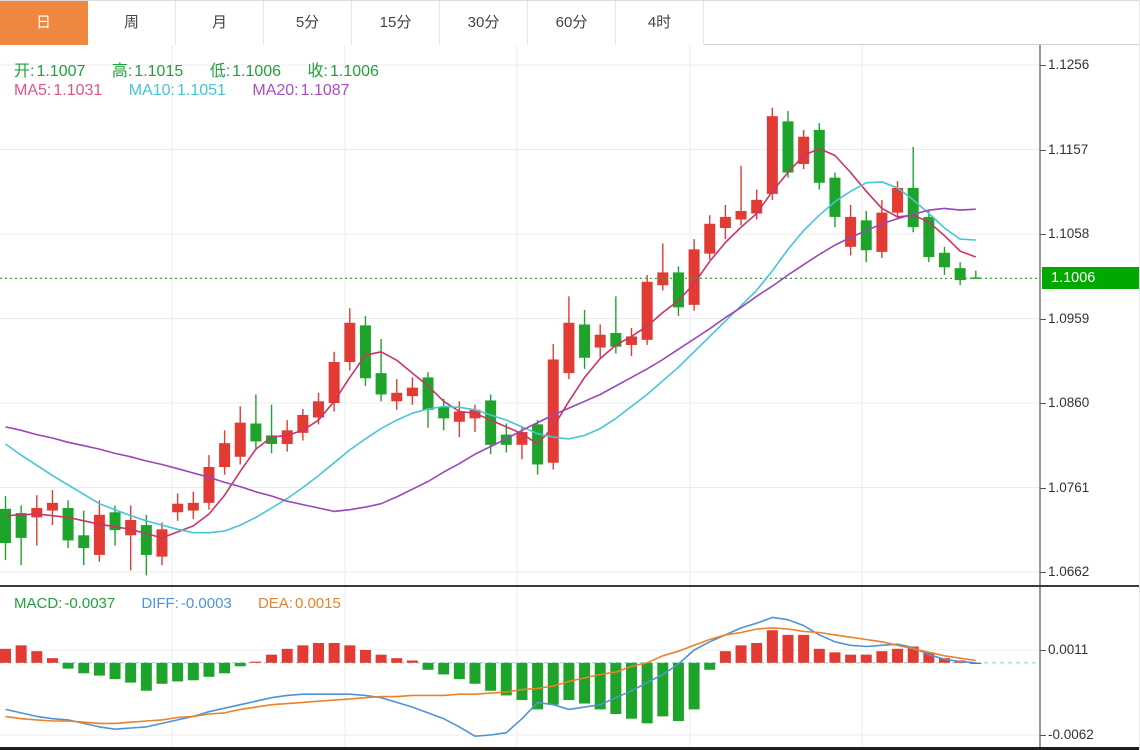 This screenshot has width=1140, height=750. I want to click on tab-day: 日, so click(44, 23).